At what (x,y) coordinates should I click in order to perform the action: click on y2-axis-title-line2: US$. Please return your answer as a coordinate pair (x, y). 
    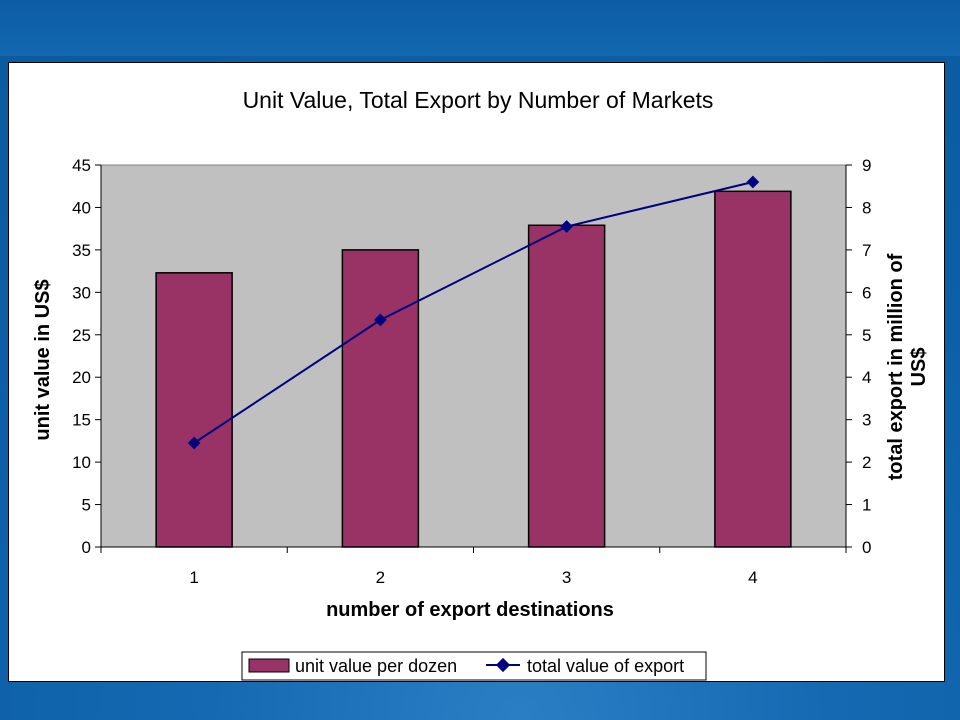
    Looking at the image, I should click on (919, 367).